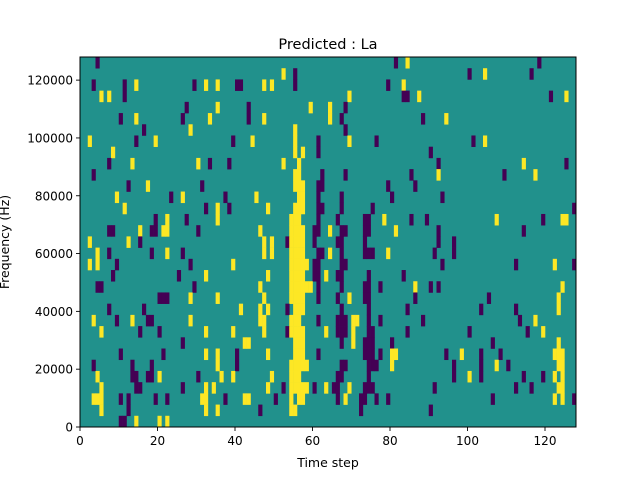  Describe the element at coordinates (157, 441) in the screenshot. I see `x-tick-label: 20` at that location.